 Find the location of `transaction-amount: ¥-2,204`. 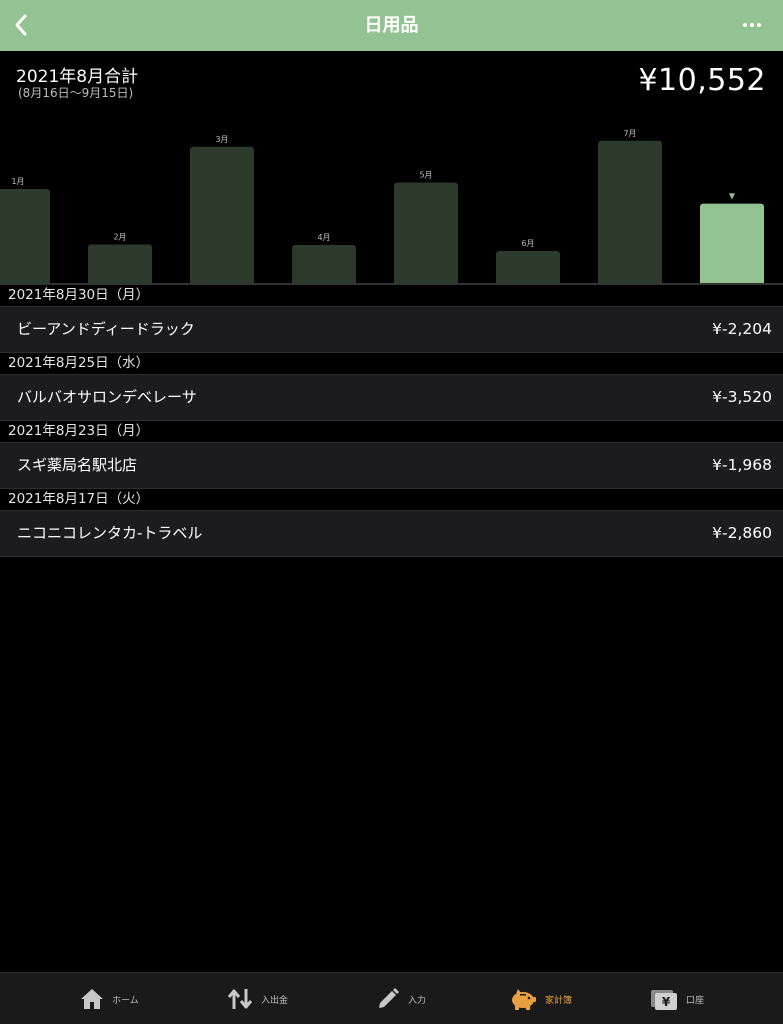

transaction-amount: ¥-2,204 is located at coordinates (742, 329).